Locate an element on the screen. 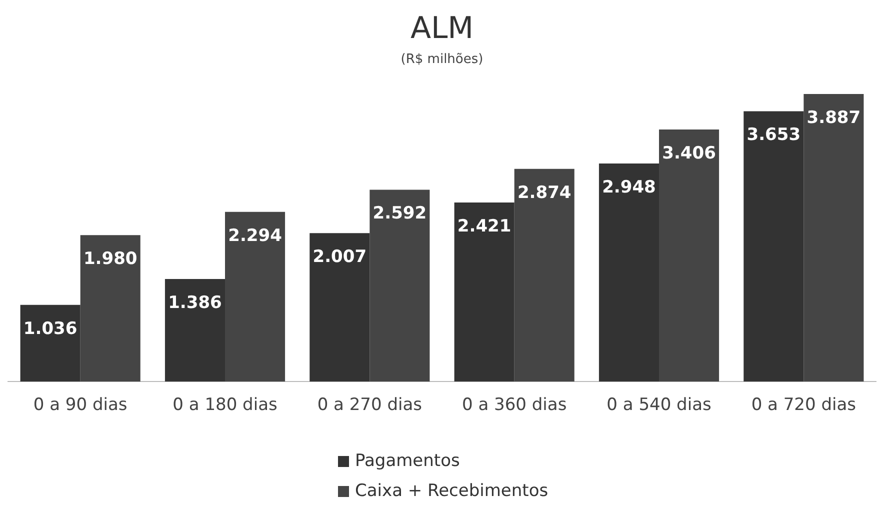 This screenshot has height=506, width=884. data-label: 3.653 is located at coordinates (773, 135).